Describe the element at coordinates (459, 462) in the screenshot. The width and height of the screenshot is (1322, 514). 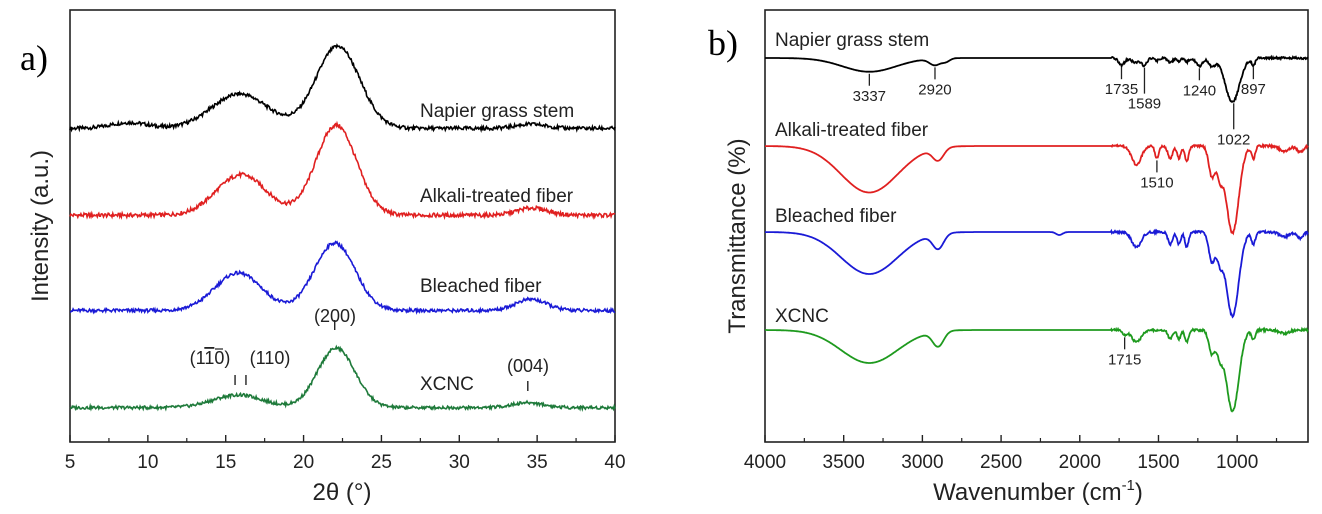
I see `a-x-tick-label: 30` at that location.